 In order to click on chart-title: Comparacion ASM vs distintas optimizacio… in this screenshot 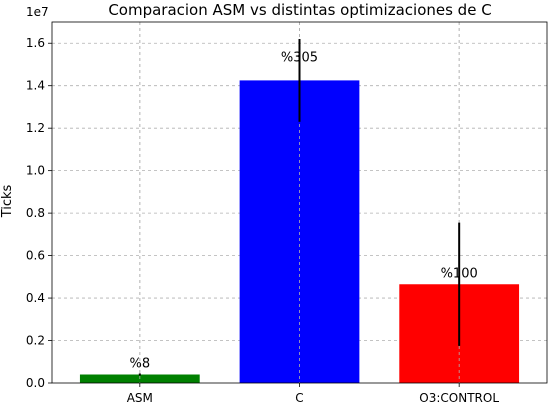, I will do `click(299, 10)`.